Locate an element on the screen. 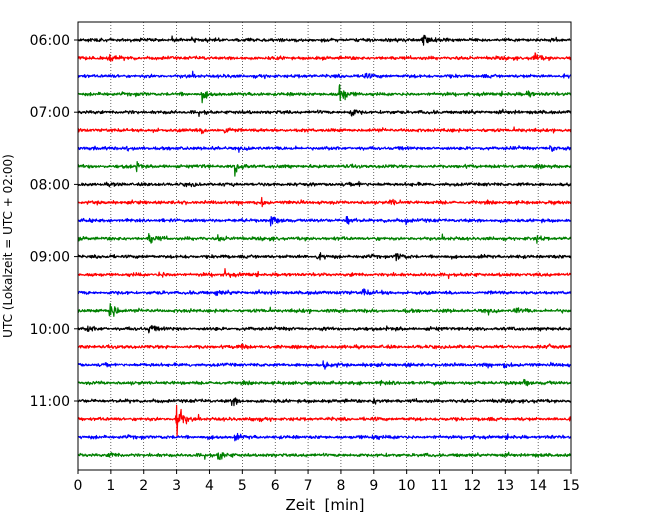  y-tick-label: 10:00 is located at coordinates (50, 330).